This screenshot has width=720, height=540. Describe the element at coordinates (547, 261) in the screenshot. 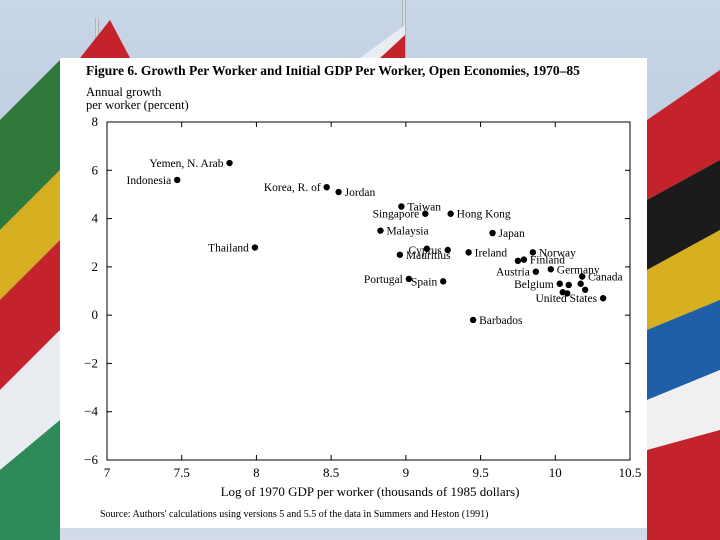

I see `point-label: Finland` at that location.